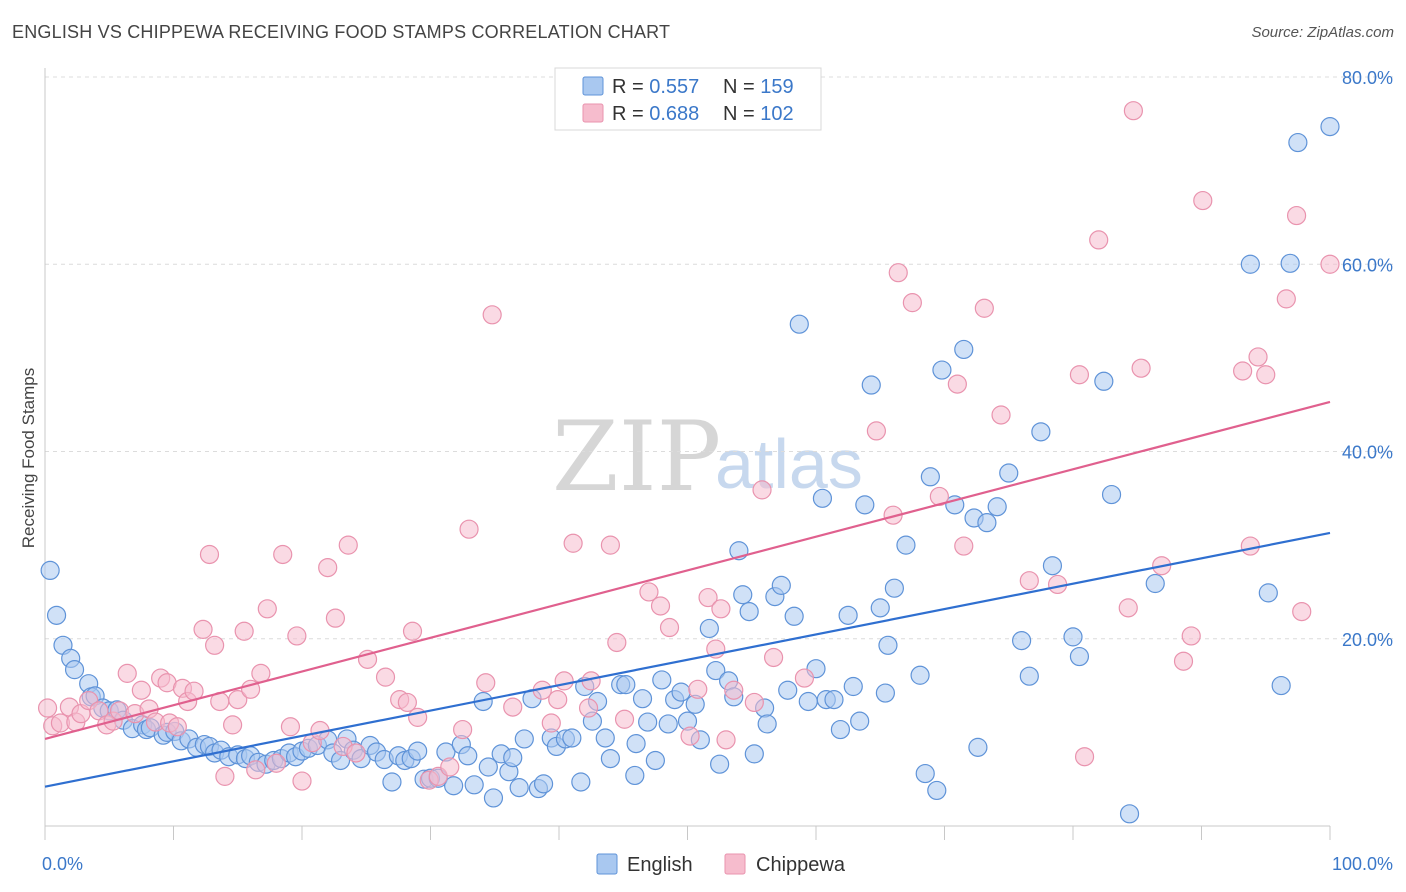  I want to click on x-tick-labels: 0.0% 100.0%, so click(717, 864).